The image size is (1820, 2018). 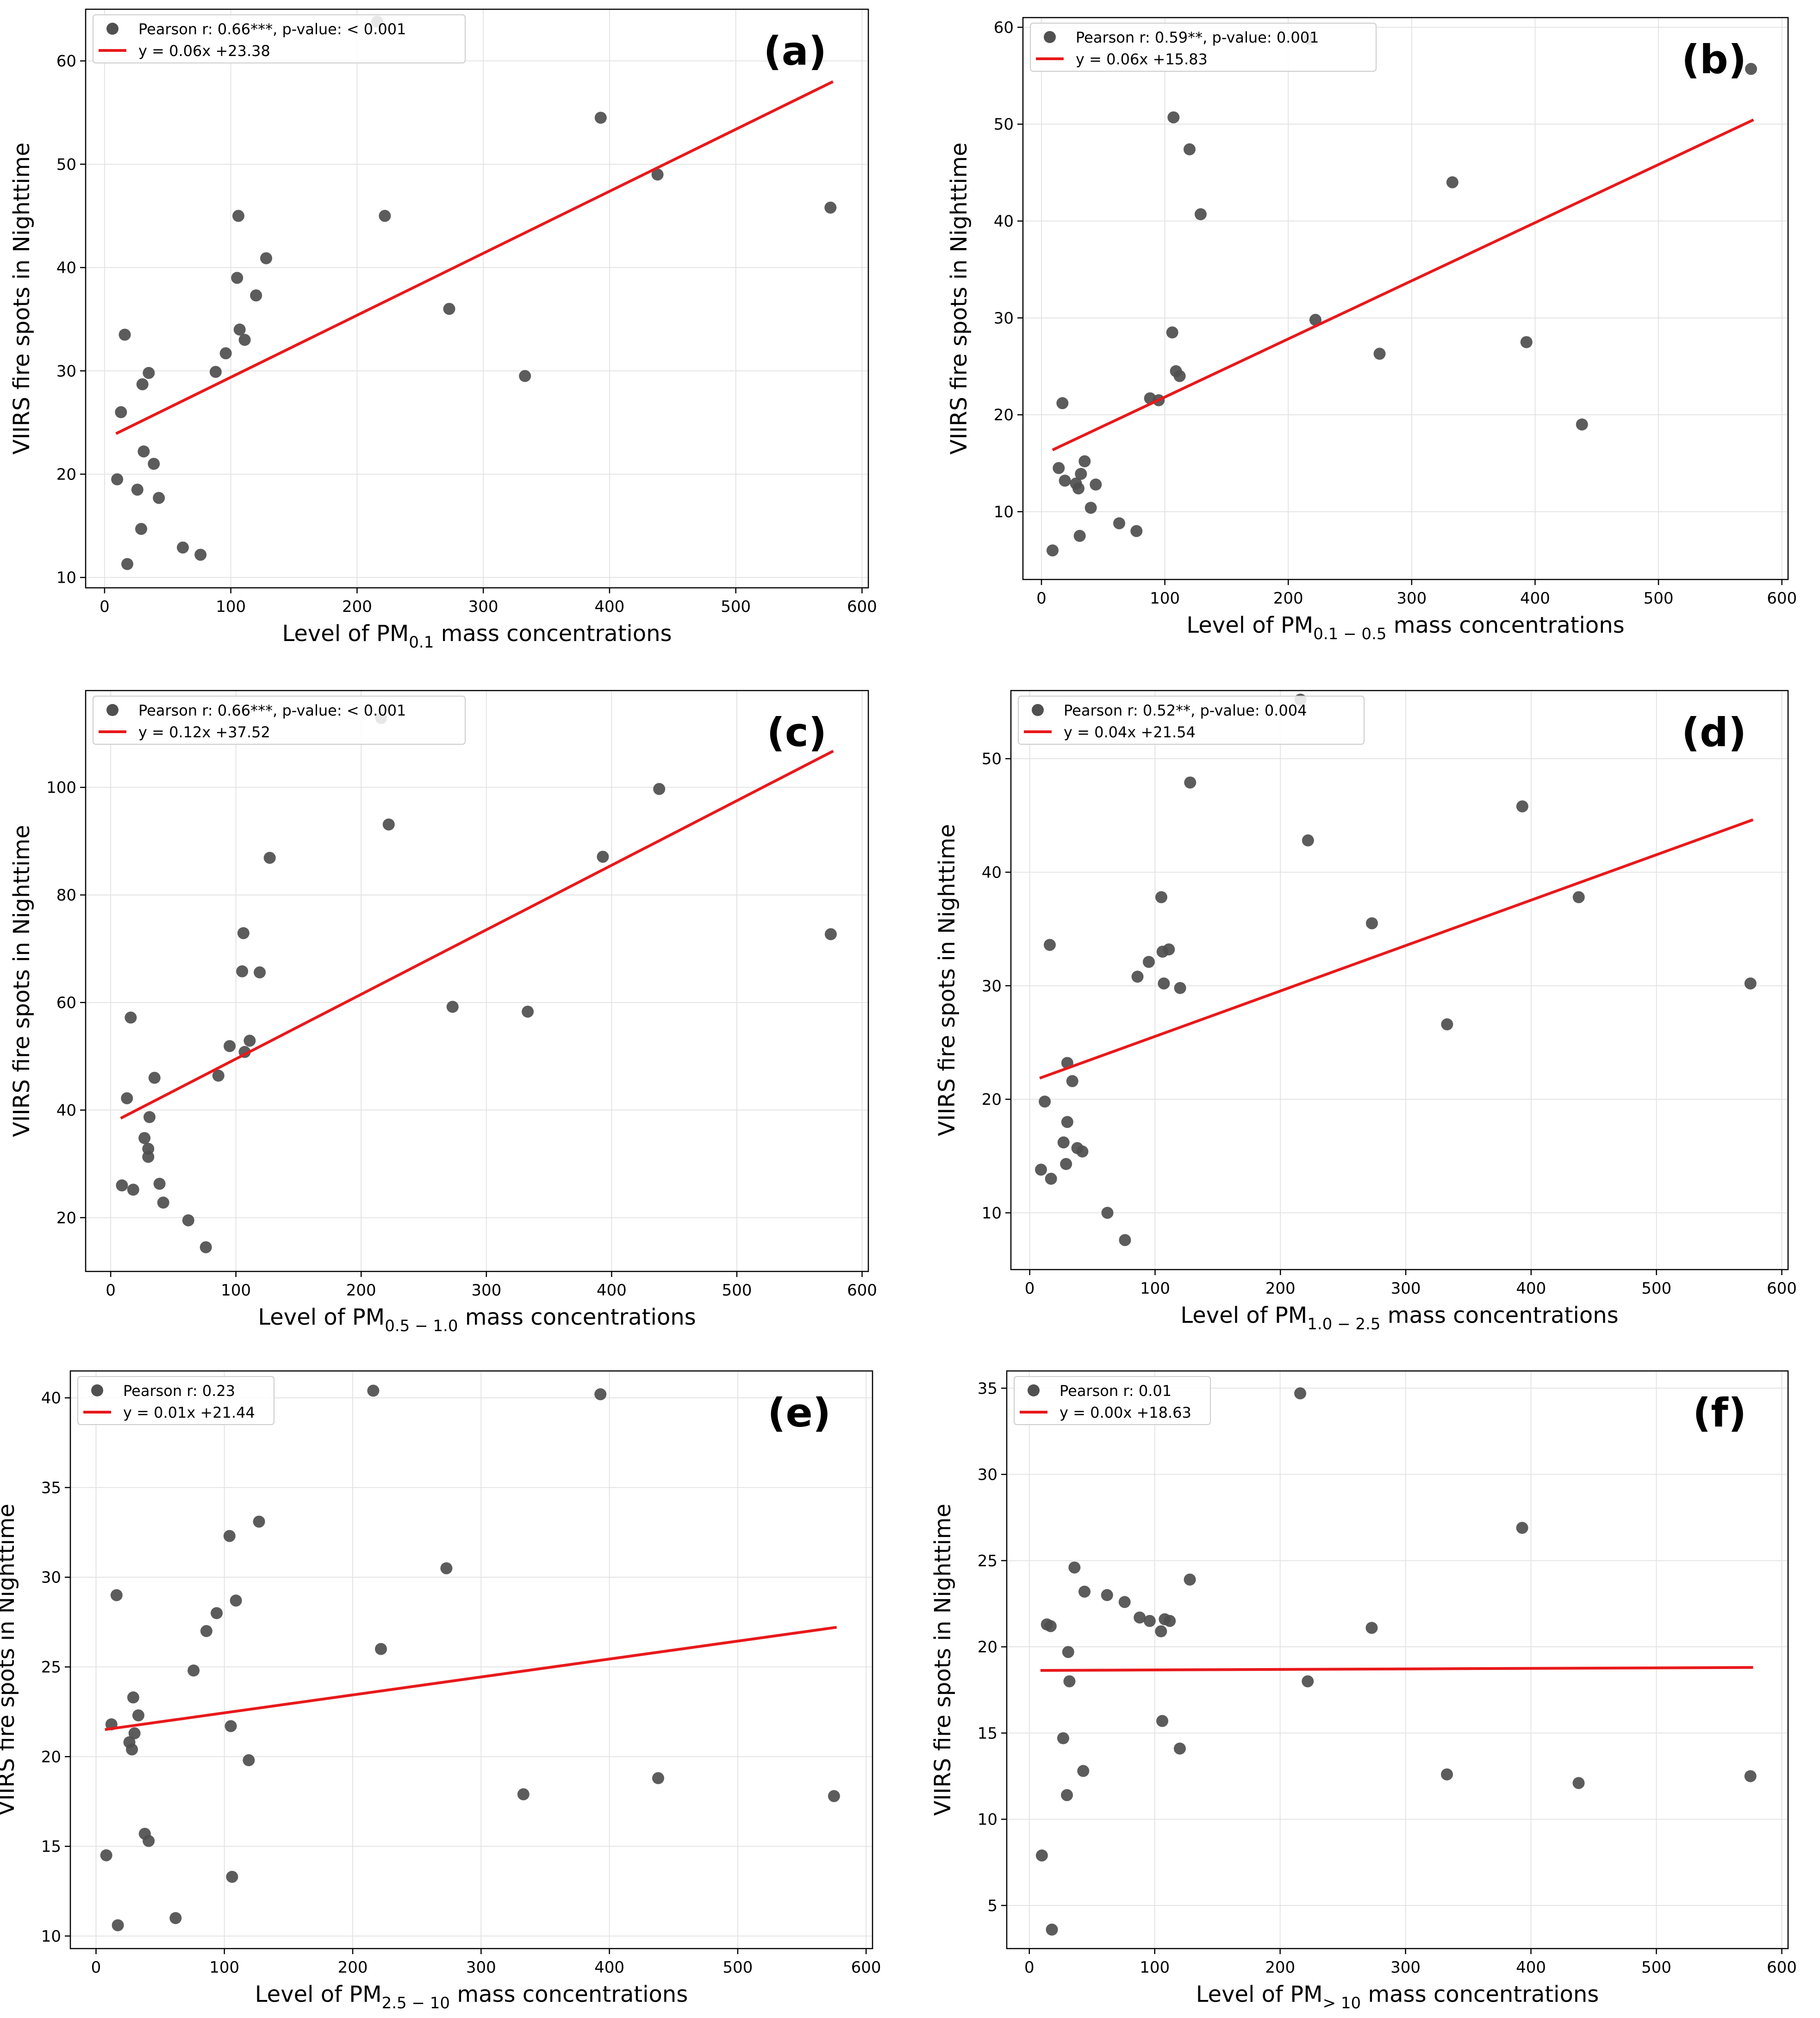 I want to click on panel-label: (b), so click(x=1714, y=60).